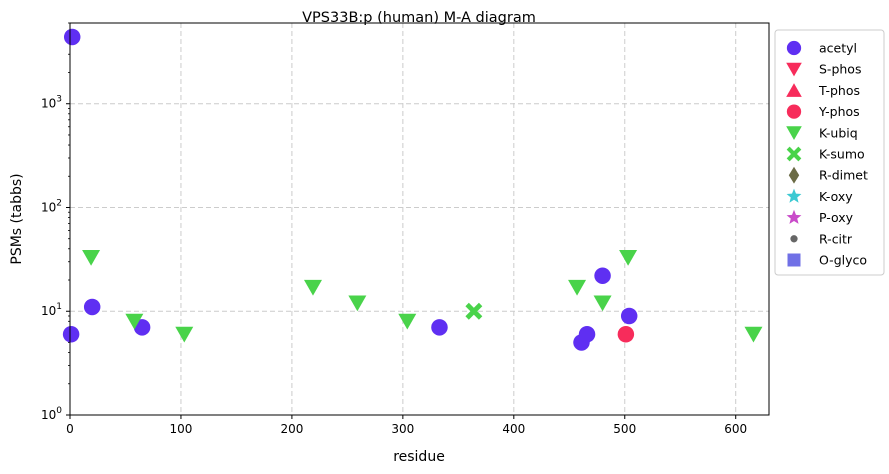  What do you see at coordinates (843, 260) in the screenshot?
I see `legend-label-o-glyco: O-glyco` at bounding box center [843, 260].